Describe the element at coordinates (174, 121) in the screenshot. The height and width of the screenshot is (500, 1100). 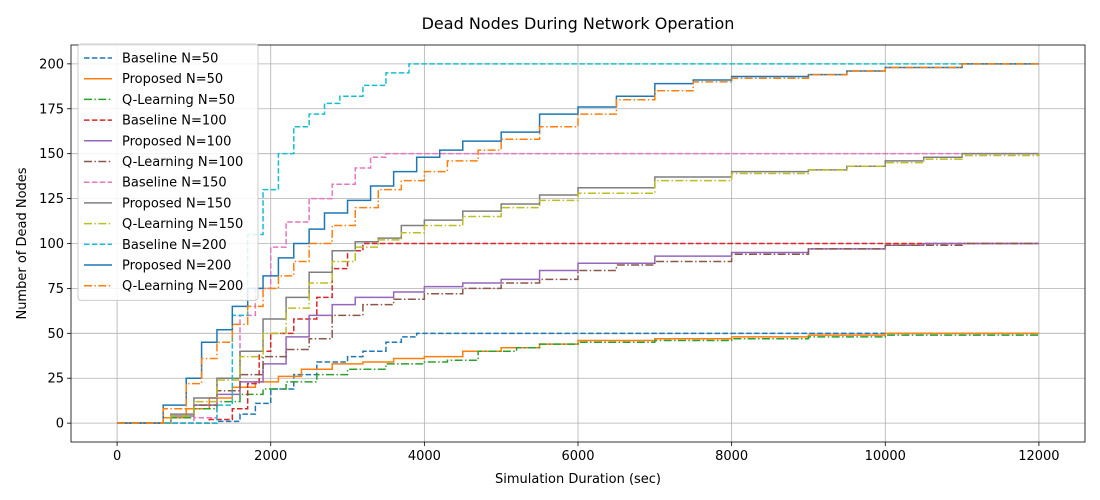
I see `legend-label-4: Baseline N=100` at that location.